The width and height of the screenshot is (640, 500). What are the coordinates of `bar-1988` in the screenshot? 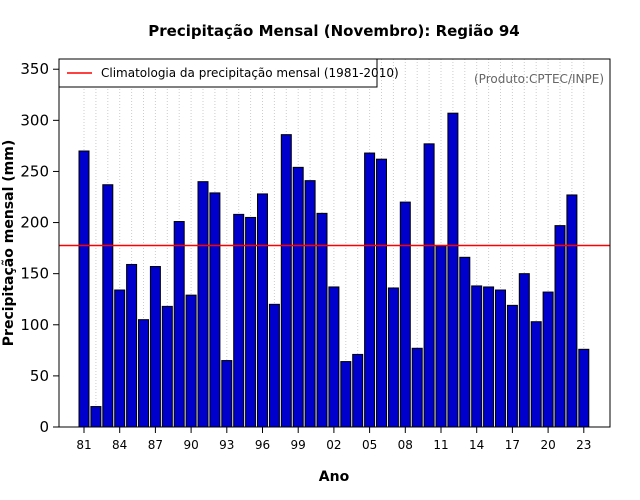 It's located at (167, 366).